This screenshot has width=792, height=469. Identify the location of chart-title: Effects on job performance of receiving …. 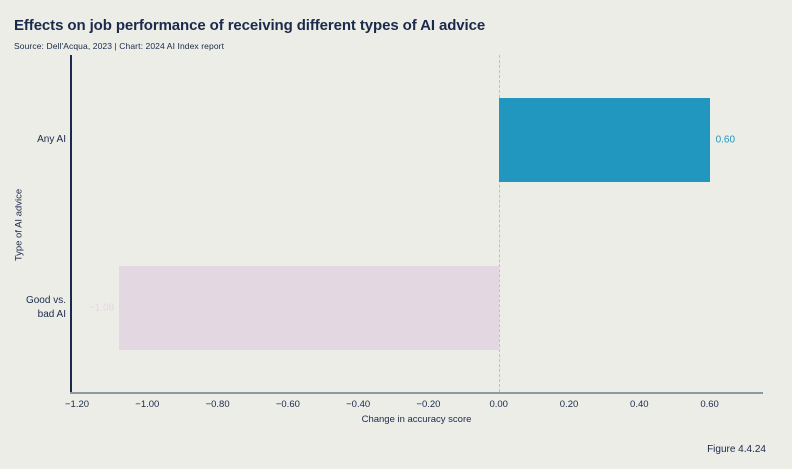
(250, 25).